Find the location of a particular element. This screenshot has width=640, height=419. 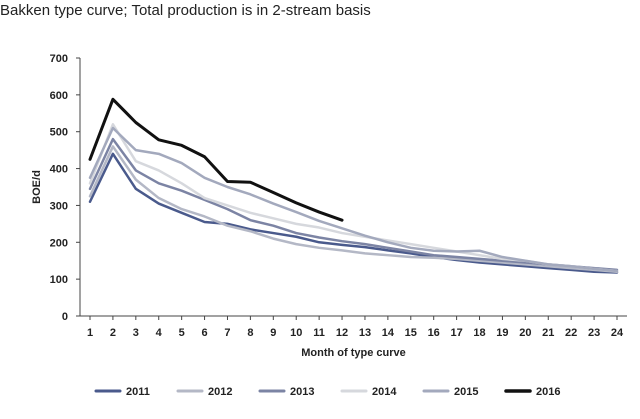

x-tick-label: 5 is located at coordinates (182, 333).